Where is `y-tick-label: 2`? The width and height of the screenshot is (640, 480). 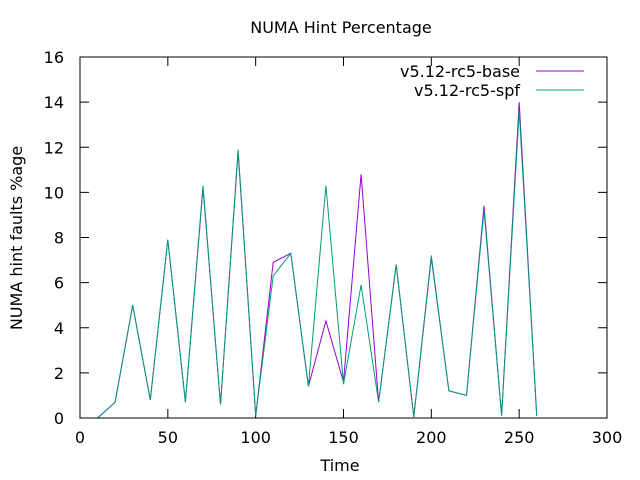 y-tick-label: 2 is located at coordinates (59, 373).